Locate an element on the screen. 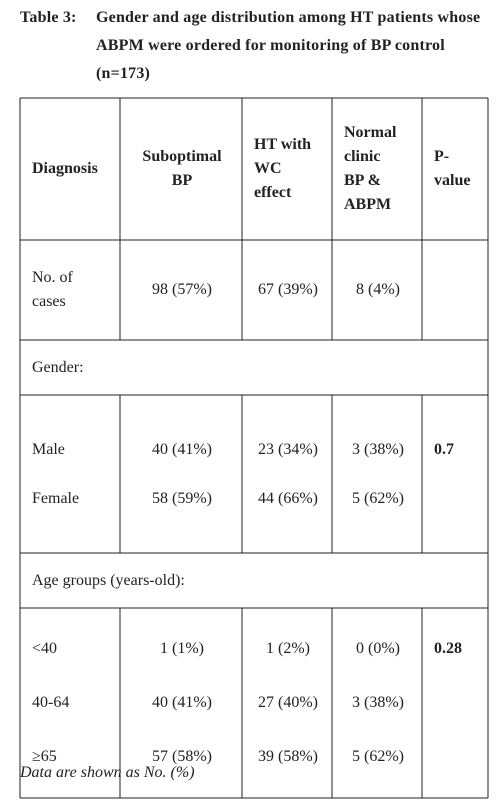 The width and height of the screenshot is (504, 801). value-cell: 57 (58%) is located at coordinates (182, 756).